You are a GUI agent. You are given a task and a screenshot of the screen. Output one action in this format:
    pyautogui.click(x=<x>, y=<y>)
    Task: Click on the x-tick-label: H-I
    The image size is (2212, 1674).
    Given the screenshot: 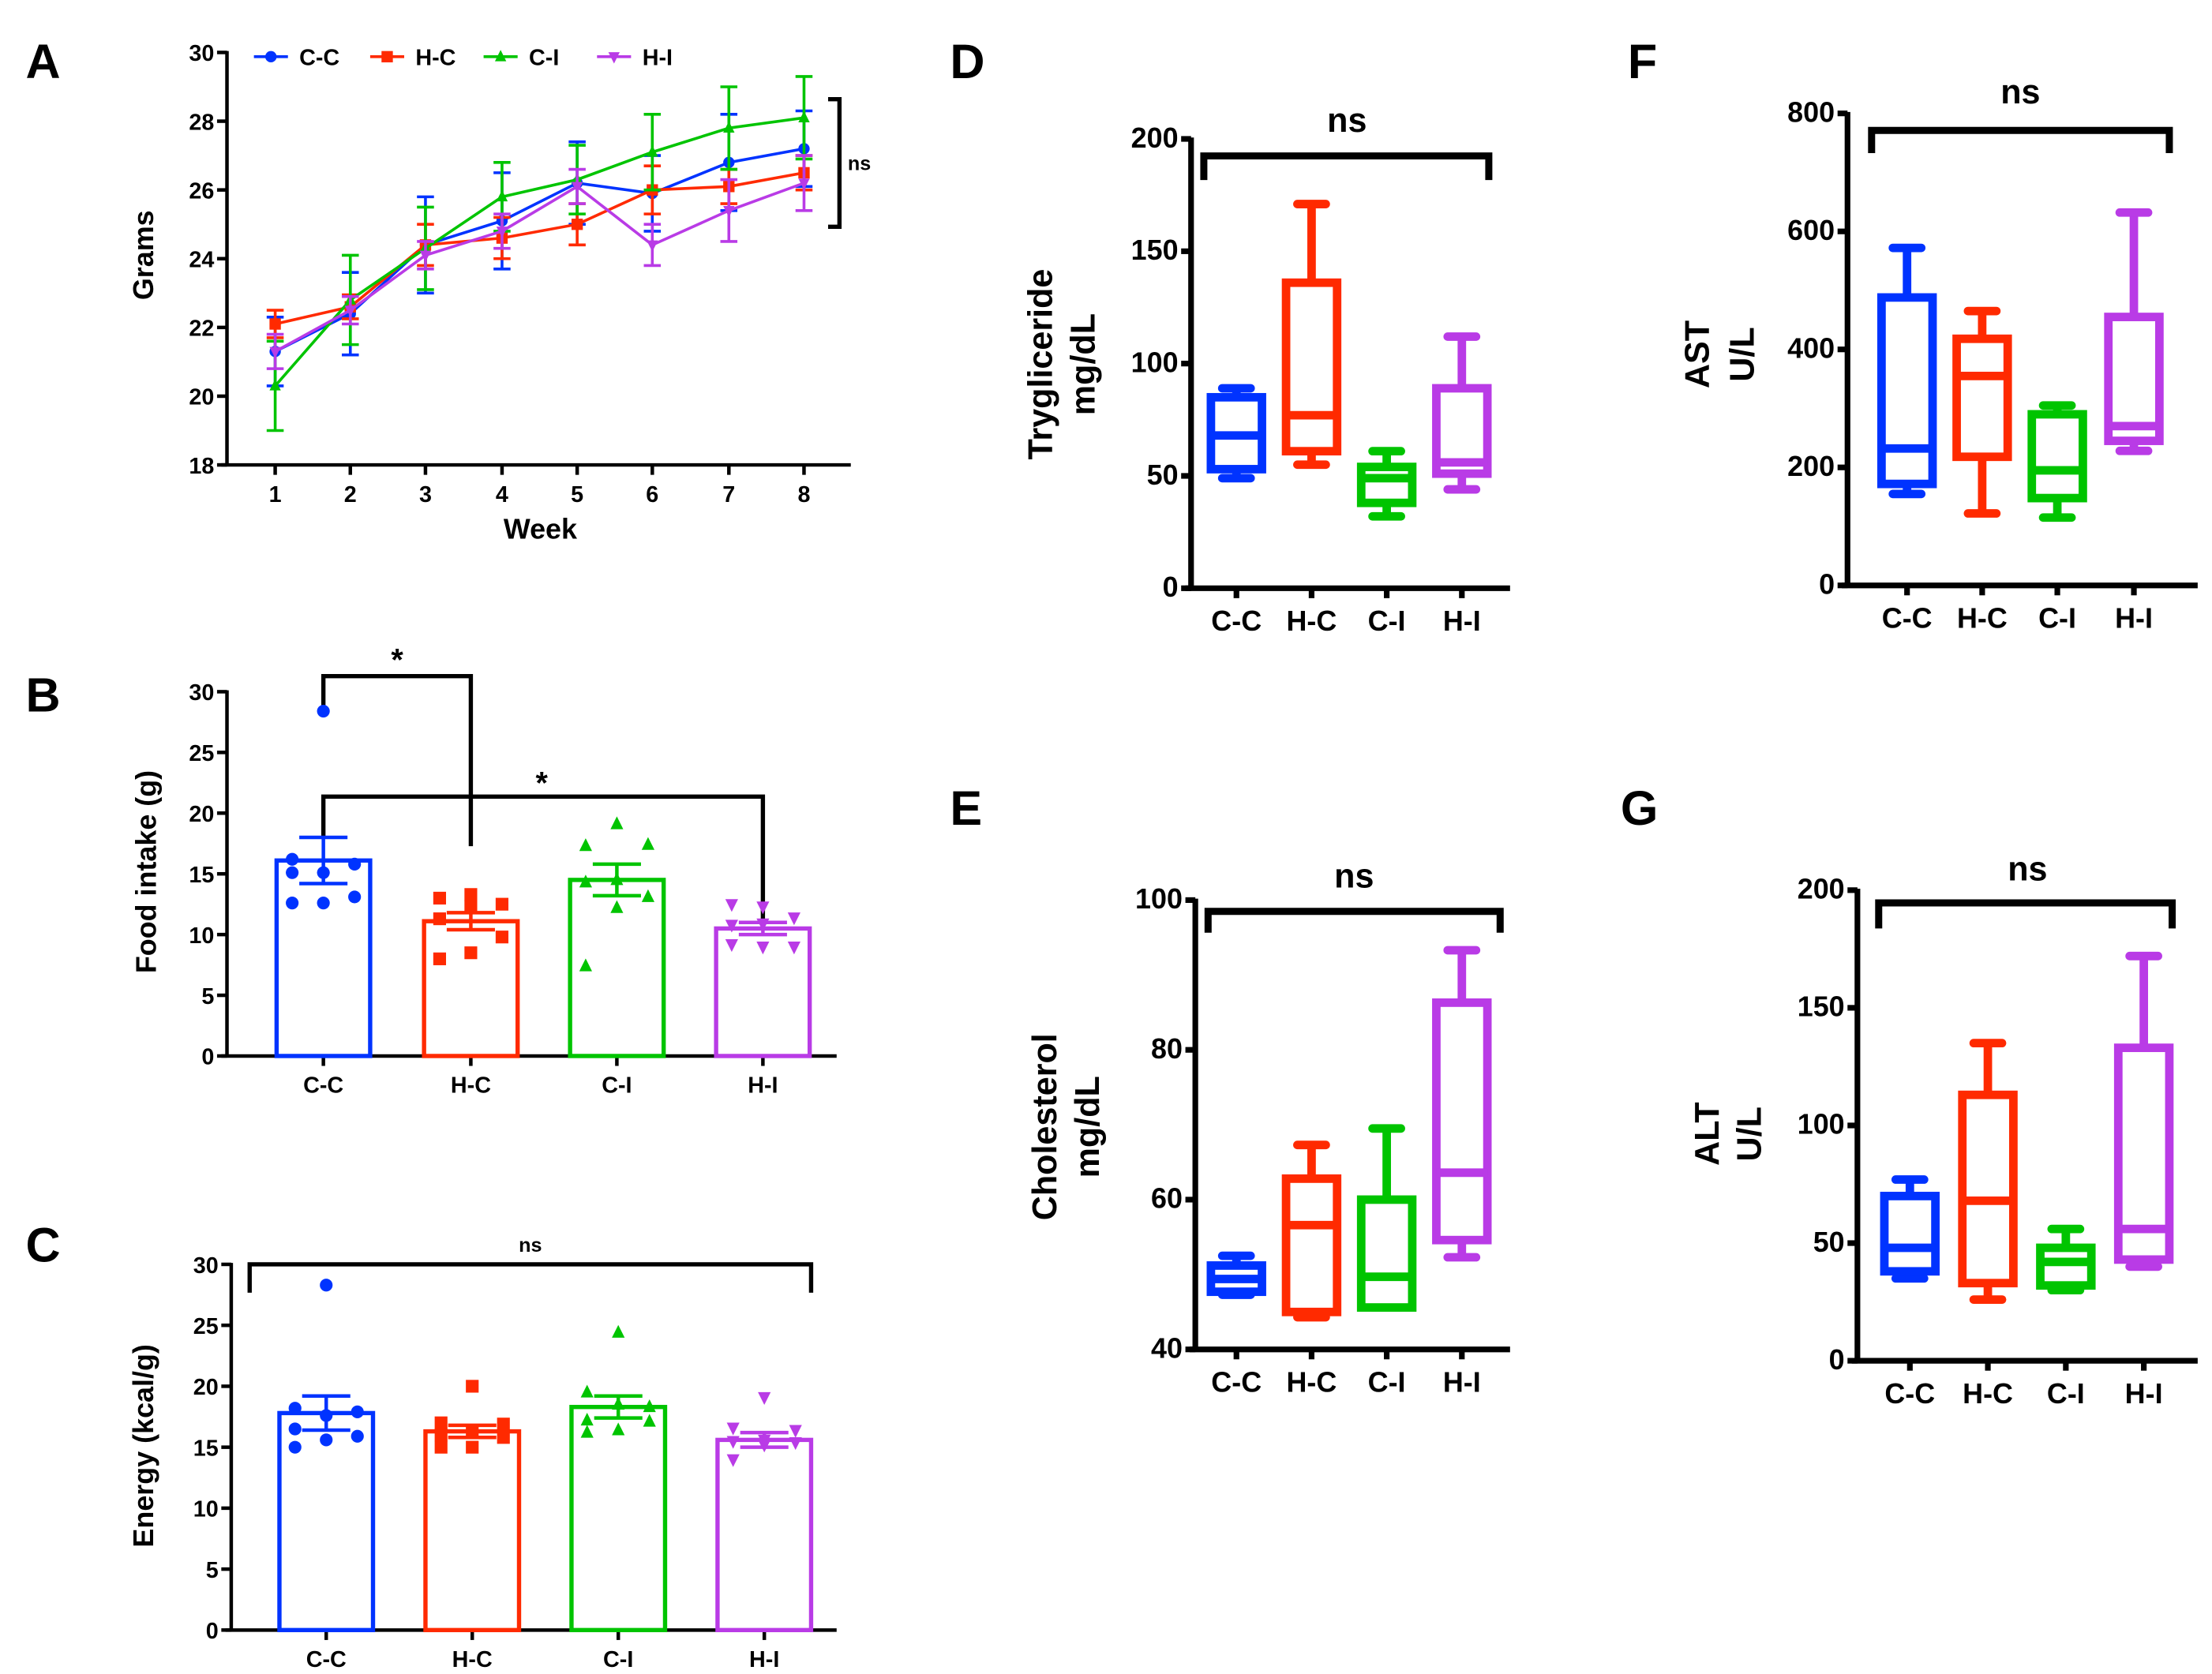 What is the action you would take?
    pyautogui.click(x=1462, y=1382)
    